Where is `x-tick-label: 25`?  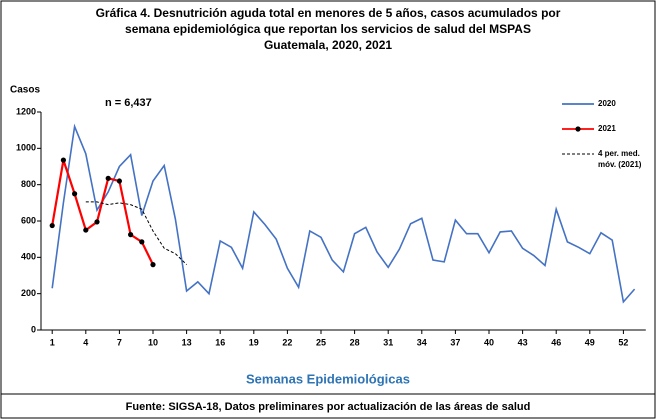 x-tick-label: 25 is located at coordinates (321, 342).